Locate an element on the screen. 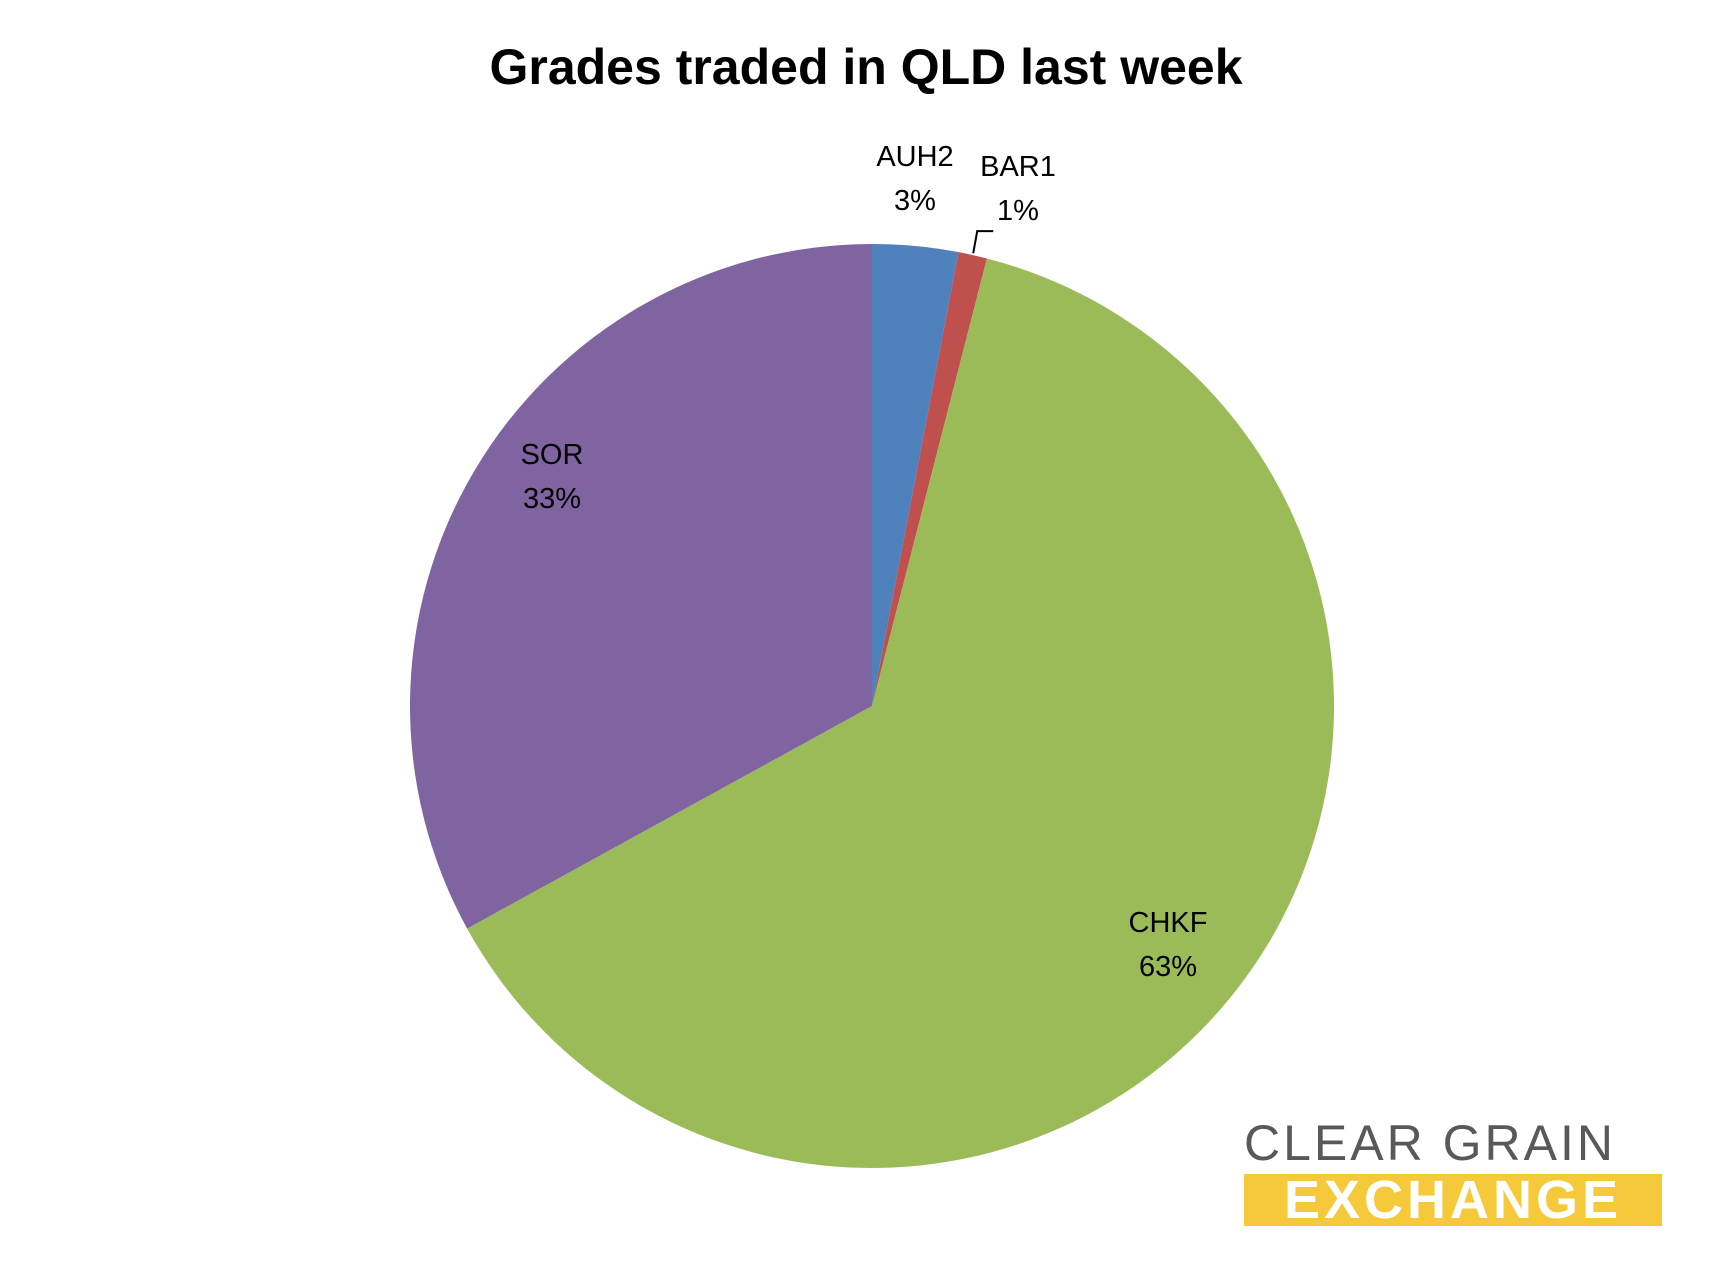  pie-slice-auh2 is located at coordinates (915, 475).